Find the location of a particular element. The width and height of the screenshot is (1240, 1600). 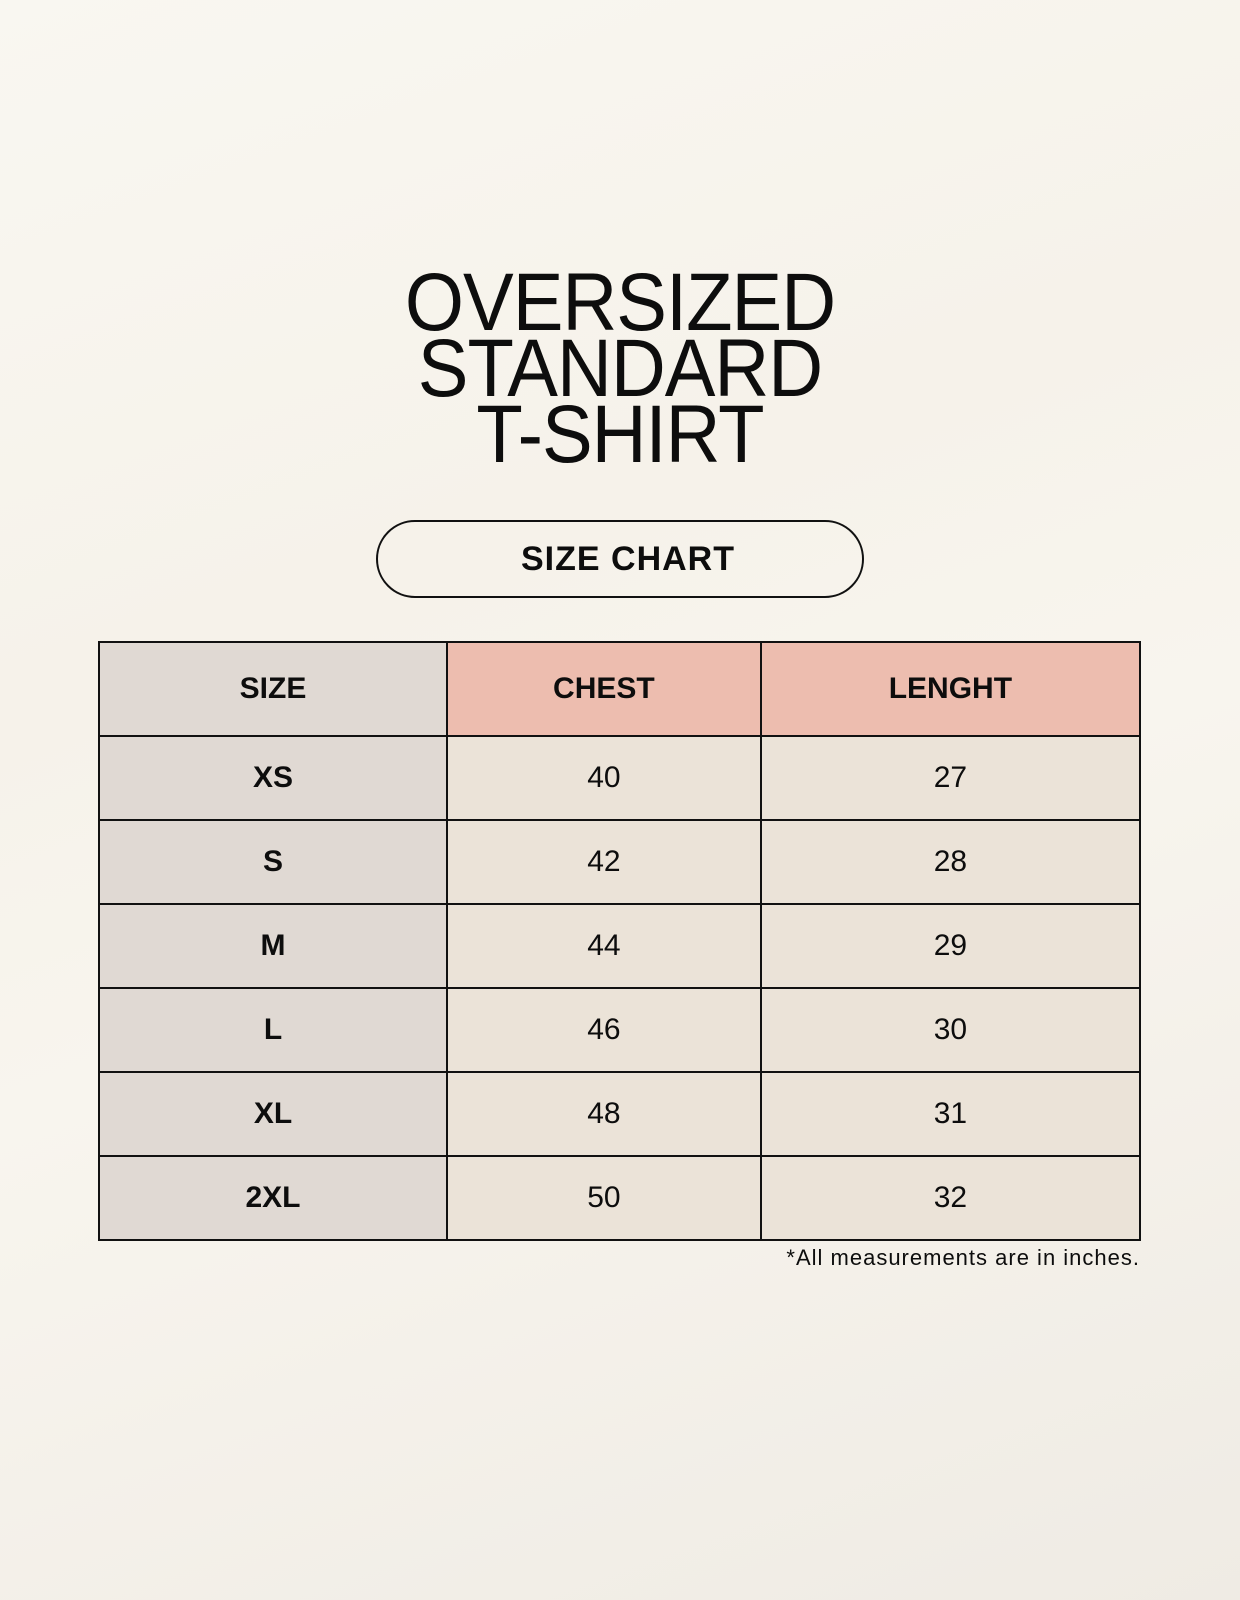

table-row: M 44 29 is located at coordinates (620, 946).